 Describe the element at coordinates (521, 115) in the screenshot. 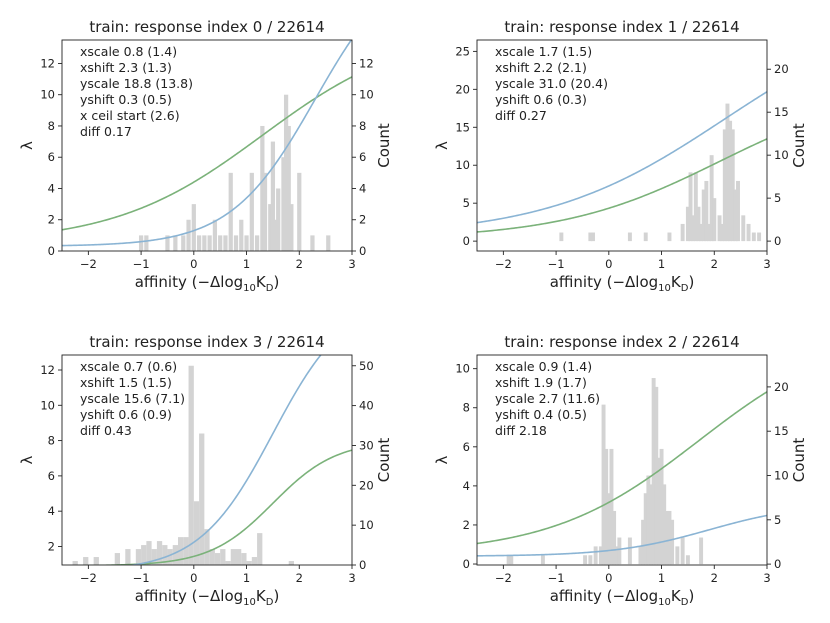

I see `annotation-line: diff 0.27` at that location.